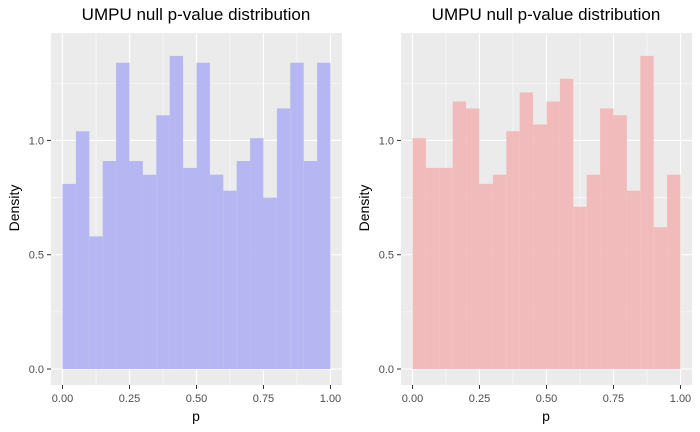 Image resolution: width=700 pixels, height=432 pixels. Describe the element at coordinates (14, 208) in the screenshot. I see `left-y-axis-label: Density` at that location.